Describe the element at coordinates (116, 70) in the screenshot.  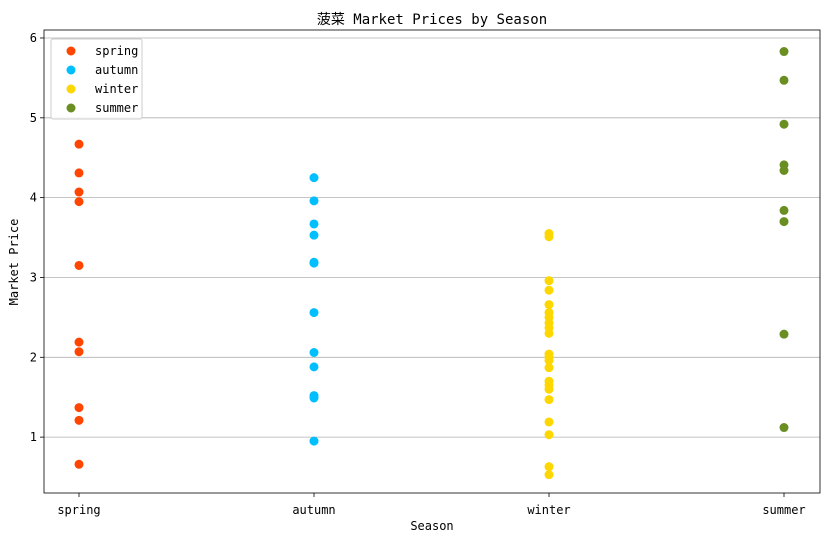
I see `legend-label: autumn` at that location.